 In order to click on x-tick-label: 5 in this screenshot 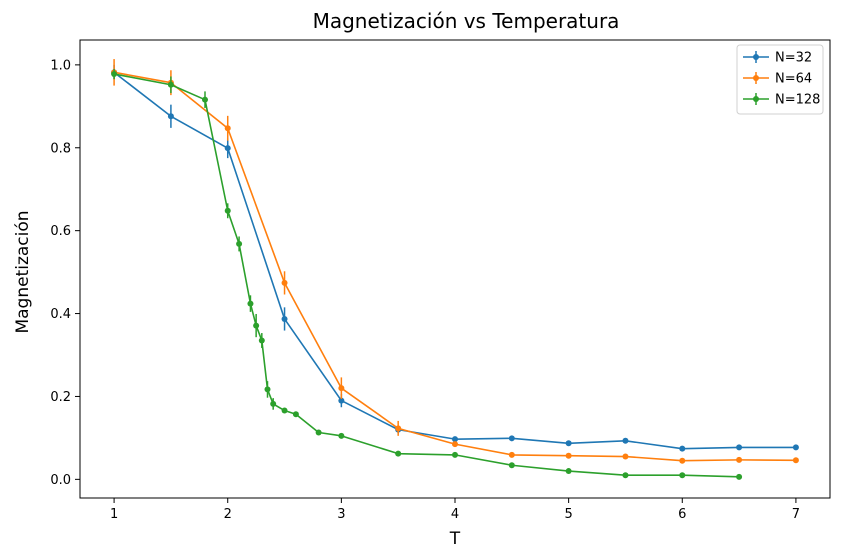, I will do `click(568, 514)`.